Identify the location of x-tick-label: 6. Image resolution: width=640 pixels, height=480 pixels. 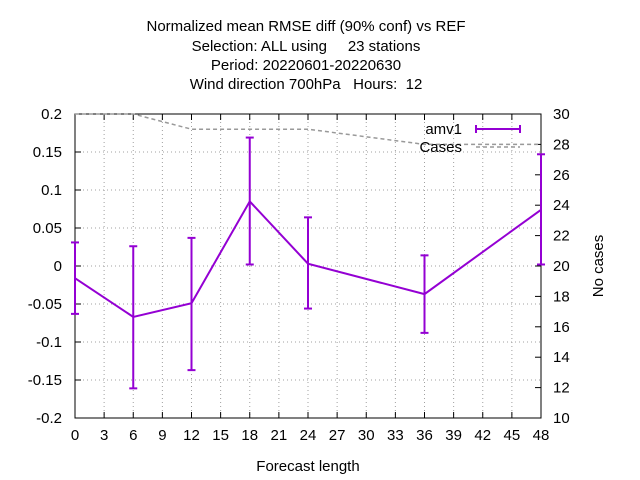
(133, 435).